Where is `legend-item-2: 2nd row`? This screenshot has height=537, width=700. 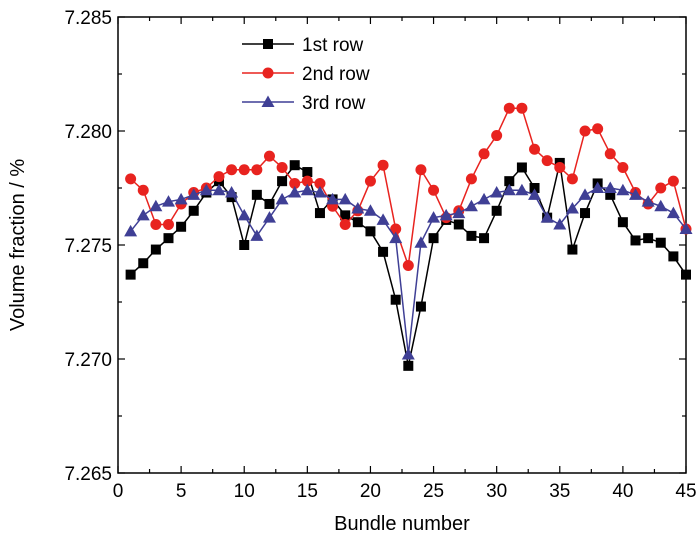 legend-item-2: 2nd row is located at coordinates (306, 74).